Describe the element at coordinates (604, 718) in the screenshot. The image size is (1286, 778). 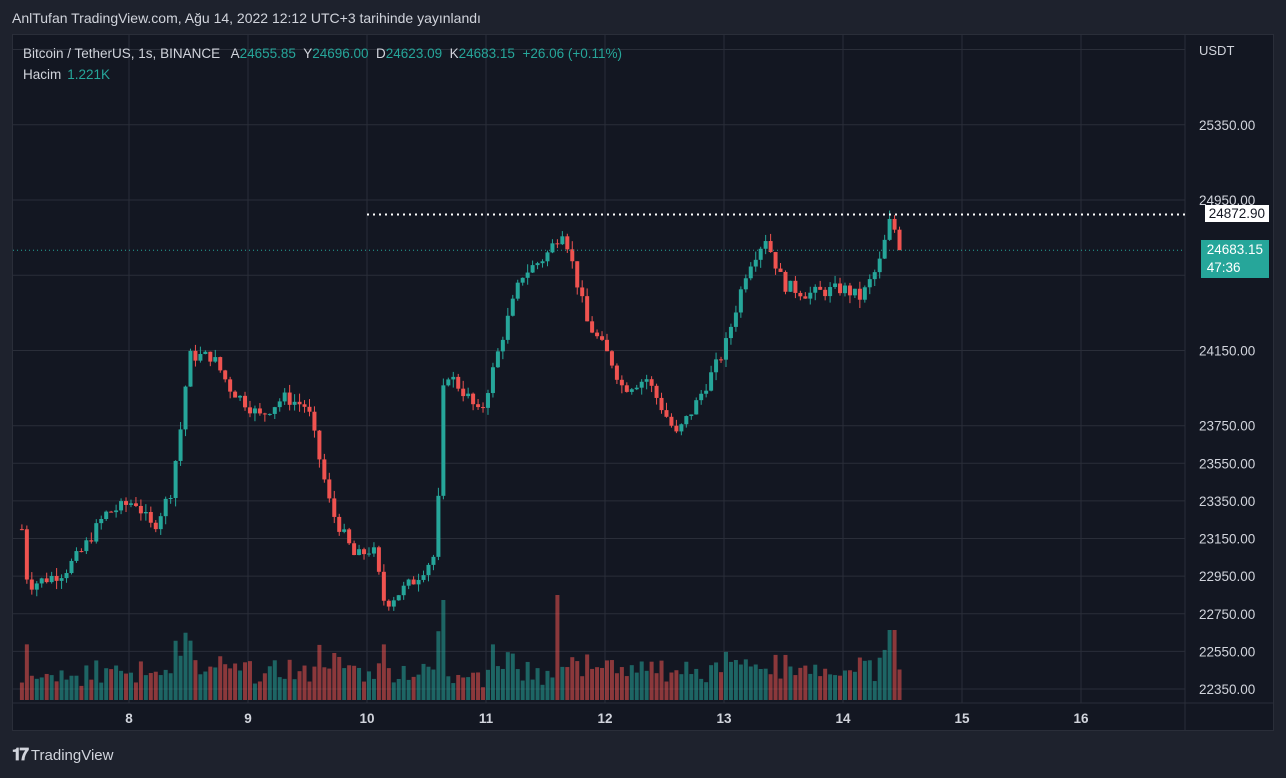
I see `x-tick-label: 12` at that location.